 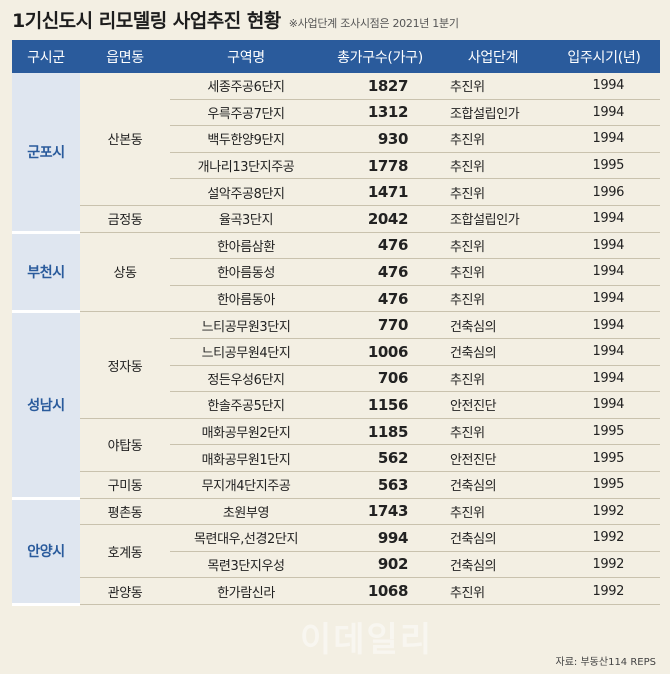 What do you see at coordinates (125, 272) in the screenshot?
I see `dong-cell: 상동` at bounding box center [125, 272].